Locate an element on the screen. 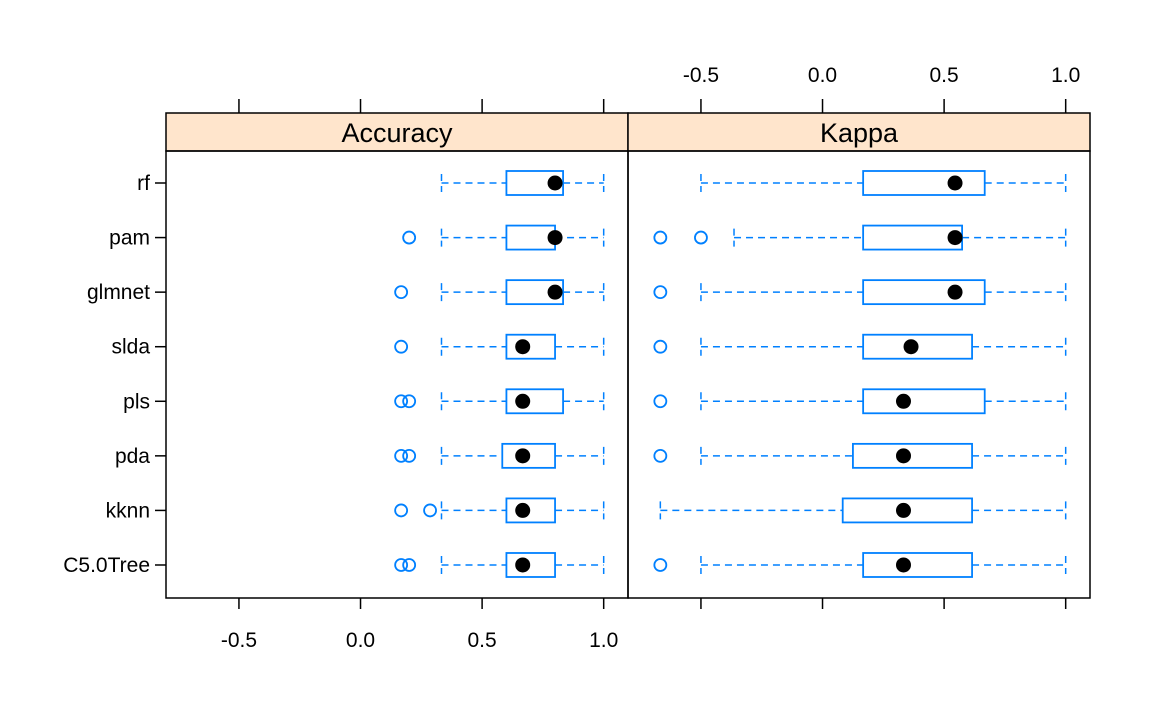  model-label: C5.0Tree is located at coordinates (106, 565).